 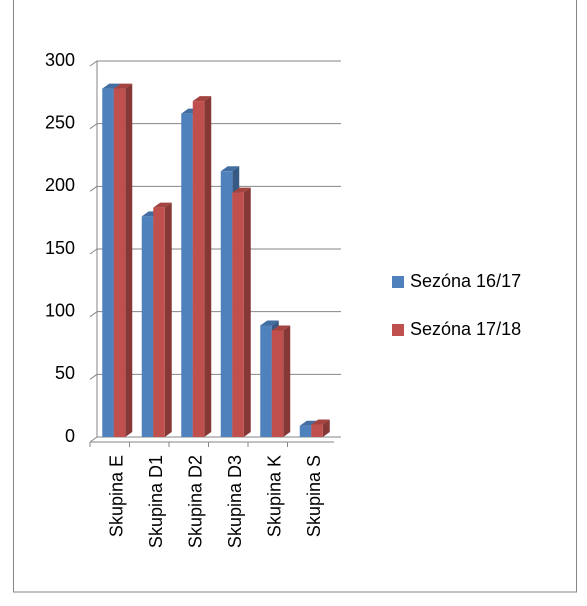 I want to click on legend-label: Sezóna 16/17, so click(x=465, y=281).